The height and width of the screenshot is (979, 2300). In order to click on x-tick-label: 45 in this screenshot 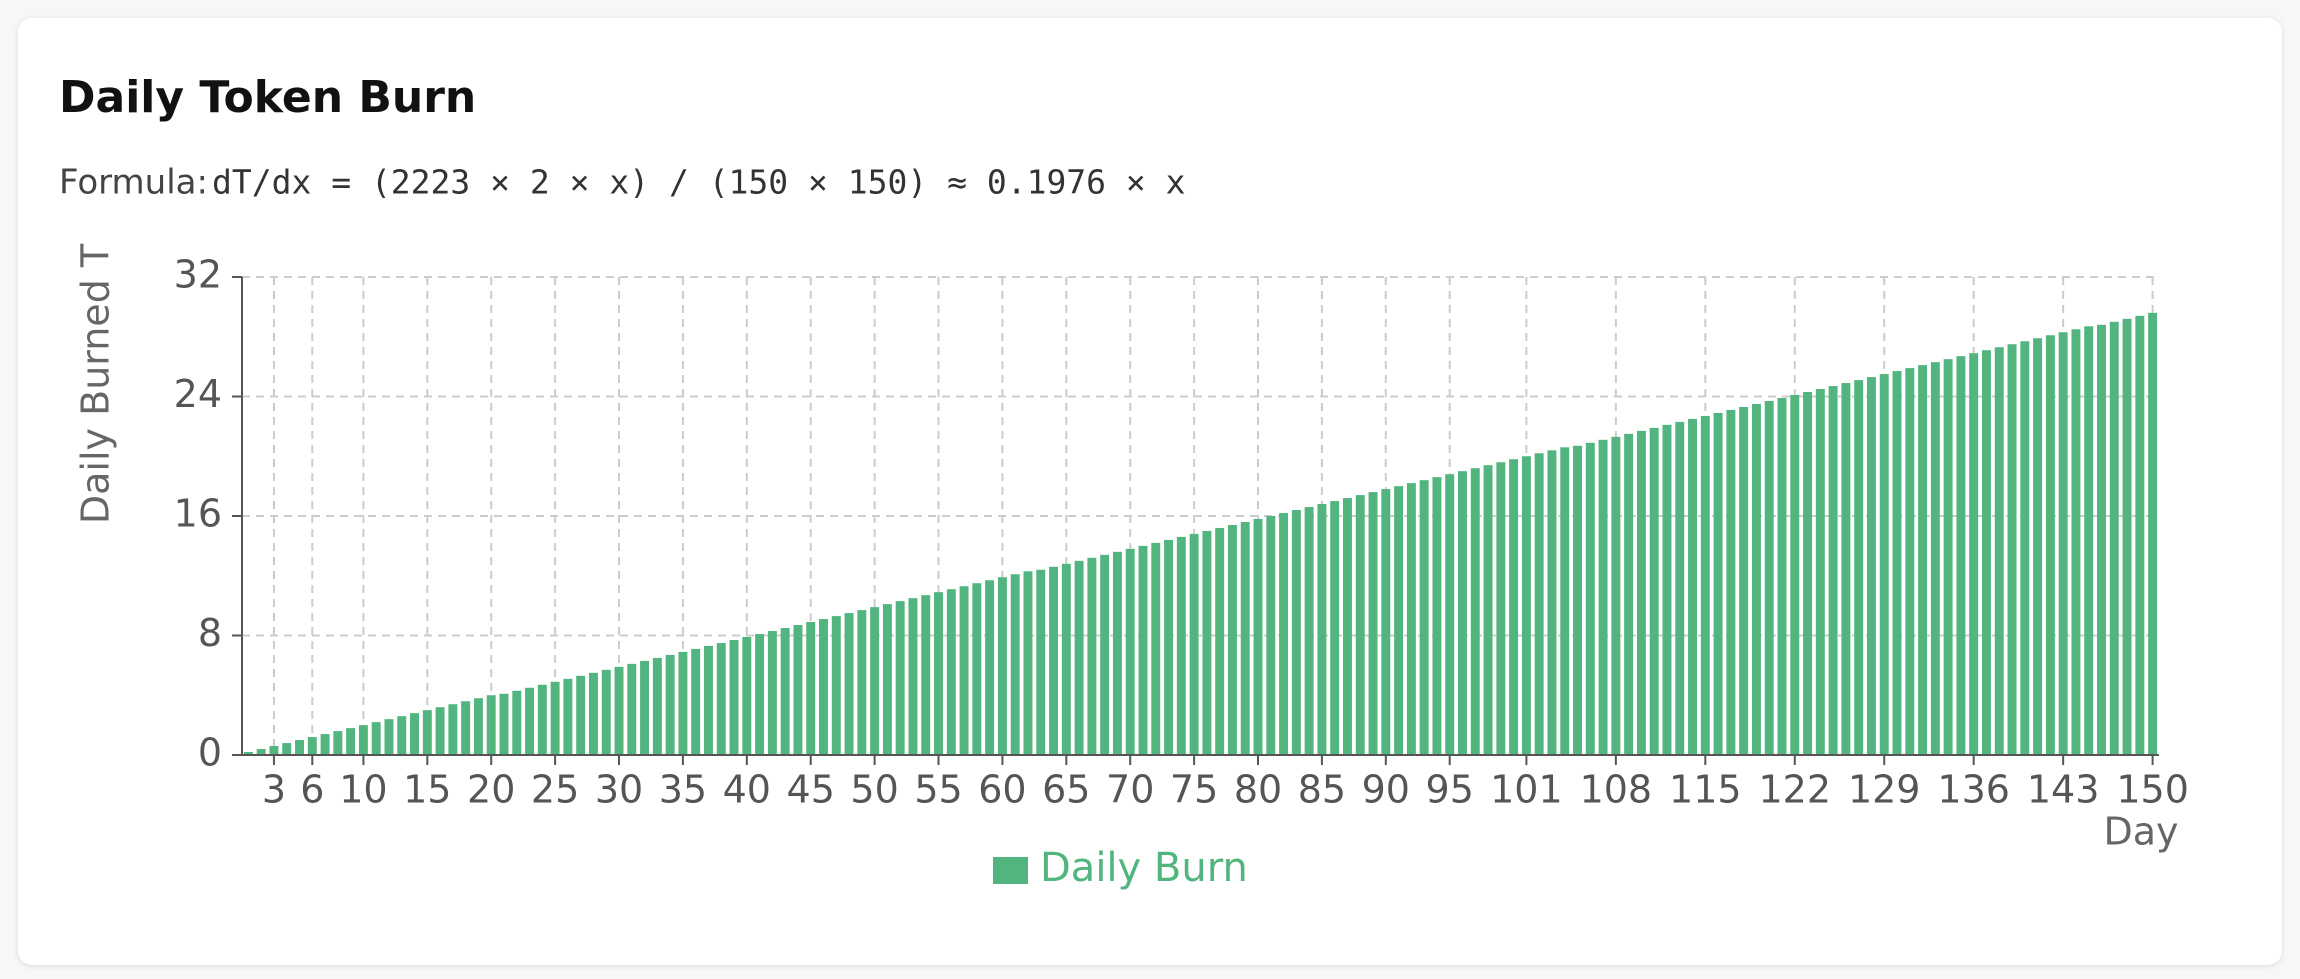, I will do `click(811, 790)`.